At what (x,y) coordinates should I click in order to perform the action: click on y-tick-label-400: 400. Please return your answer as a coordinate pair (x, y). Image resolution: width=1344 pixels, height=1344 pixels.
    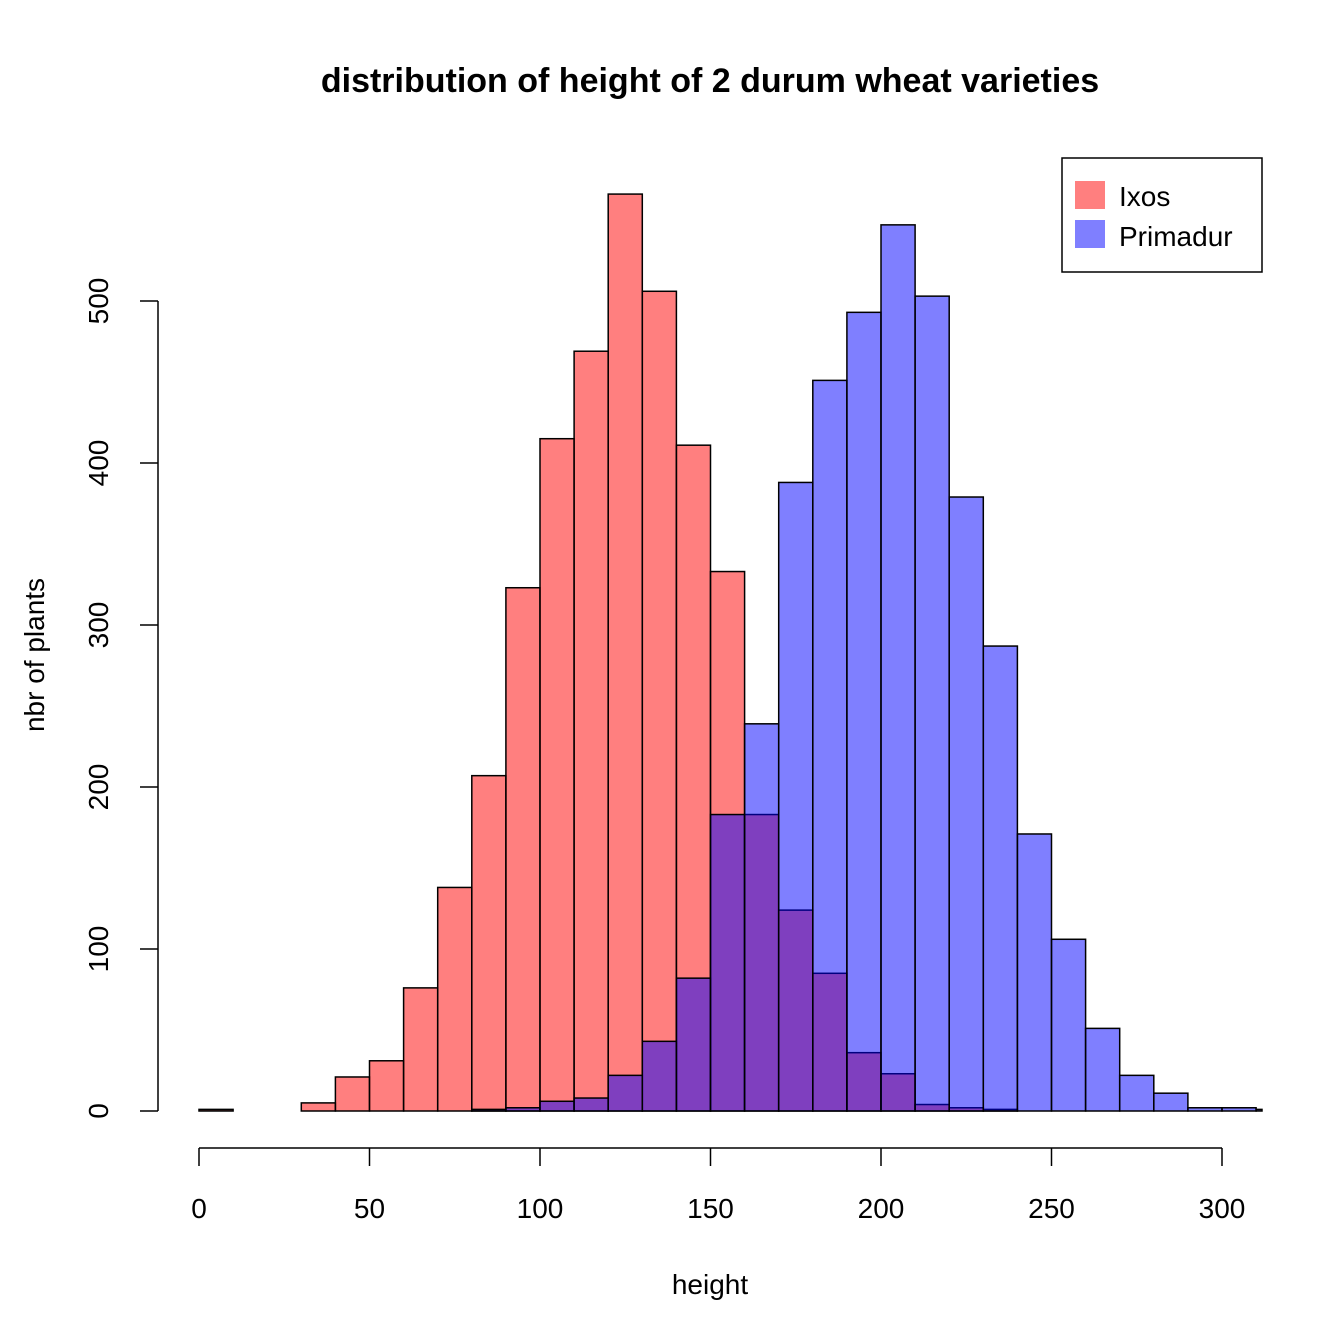
    Looking at the image, I should click on (98, 463).